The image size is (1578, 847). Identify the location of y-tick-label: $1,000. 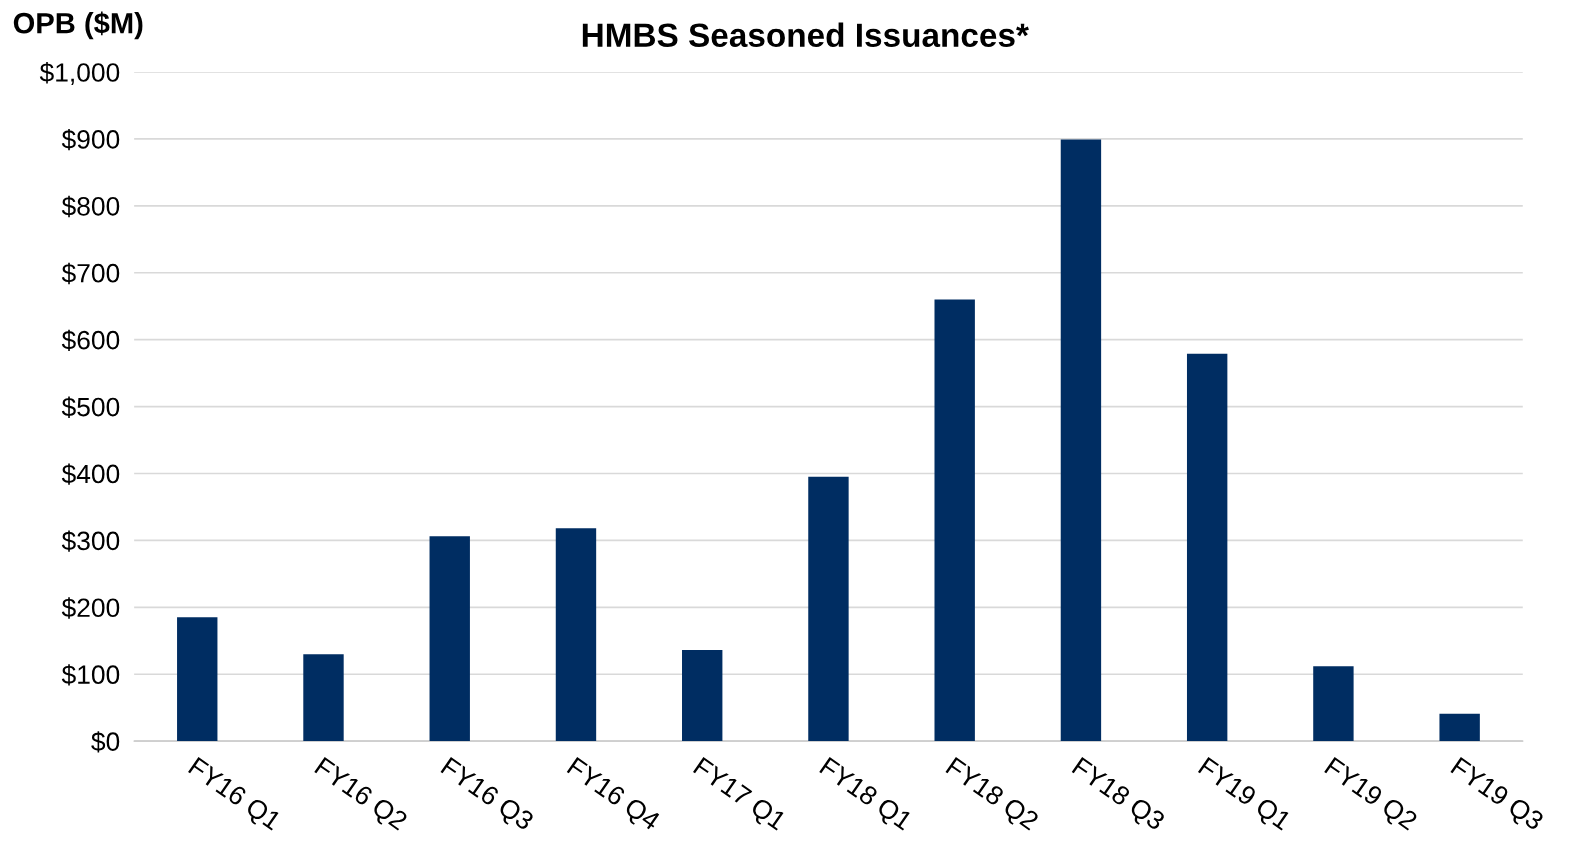
(79, 73).